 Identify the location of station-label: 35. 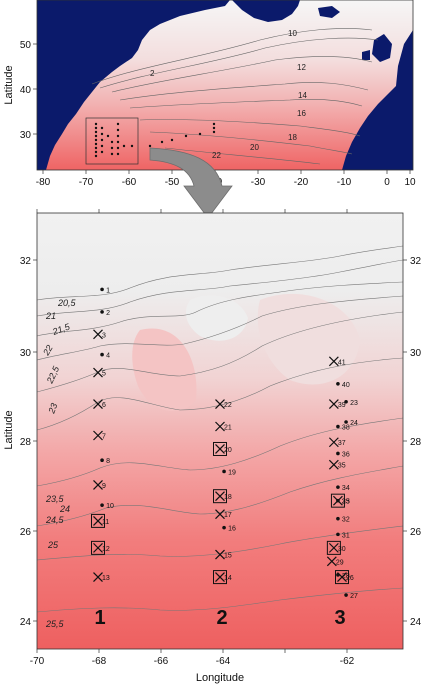
(342, 466).